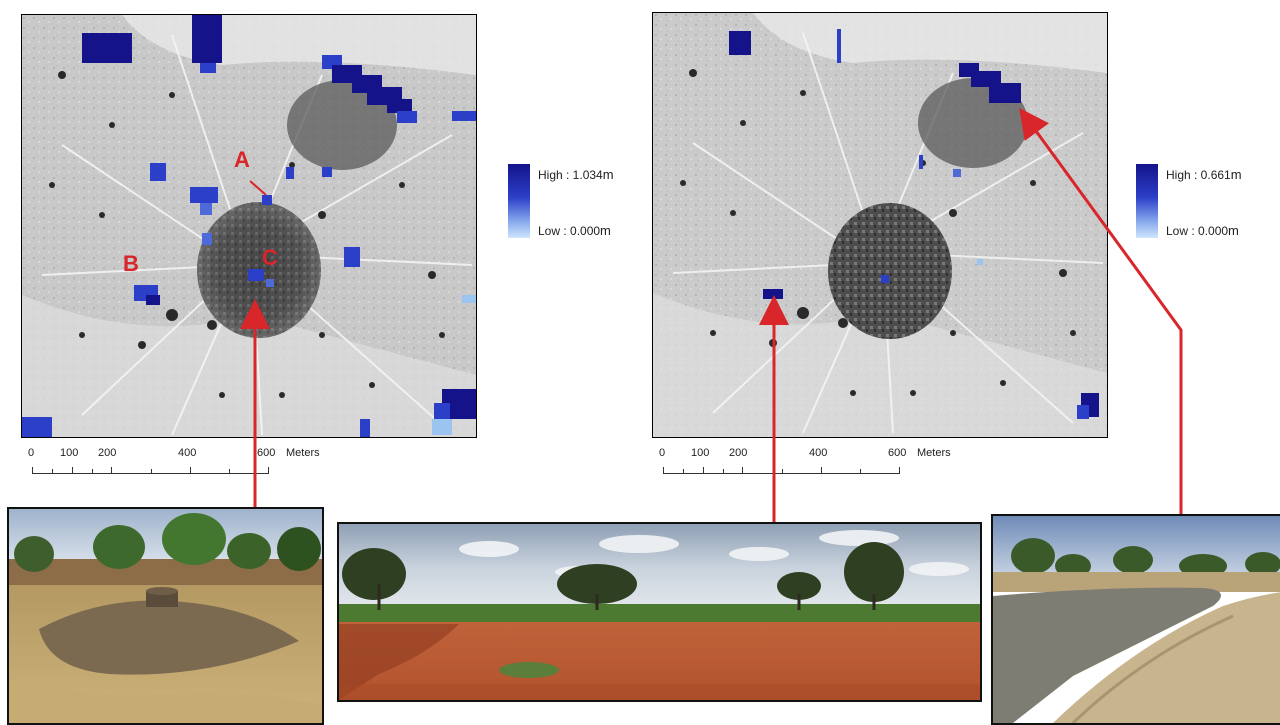  What do you see at coordinates (934, 453) in the screenshot?
I see `right-scale-unit: Meters` at bounding box center [934, 453].